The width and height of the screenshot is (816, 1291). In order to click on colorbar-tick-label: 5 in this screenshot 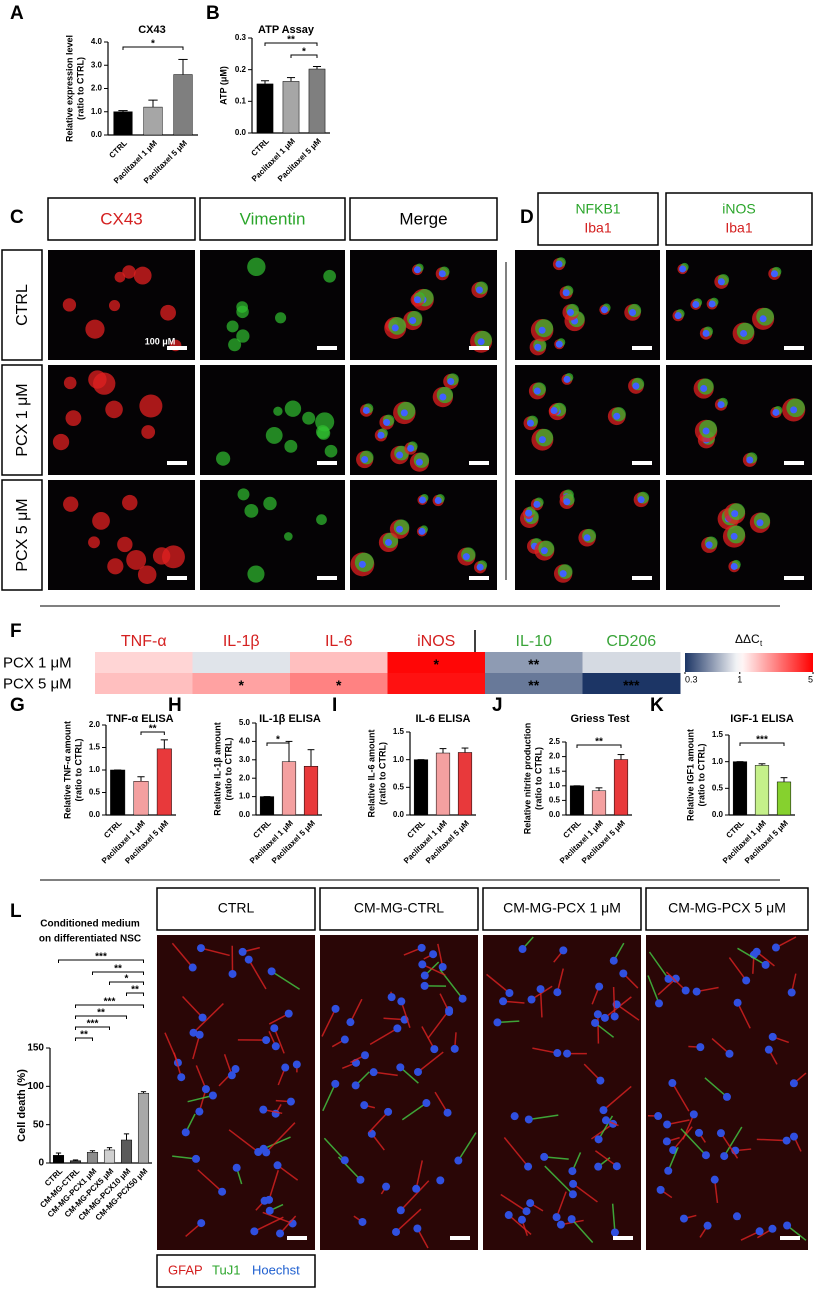, I will do `click(810, 679)`.